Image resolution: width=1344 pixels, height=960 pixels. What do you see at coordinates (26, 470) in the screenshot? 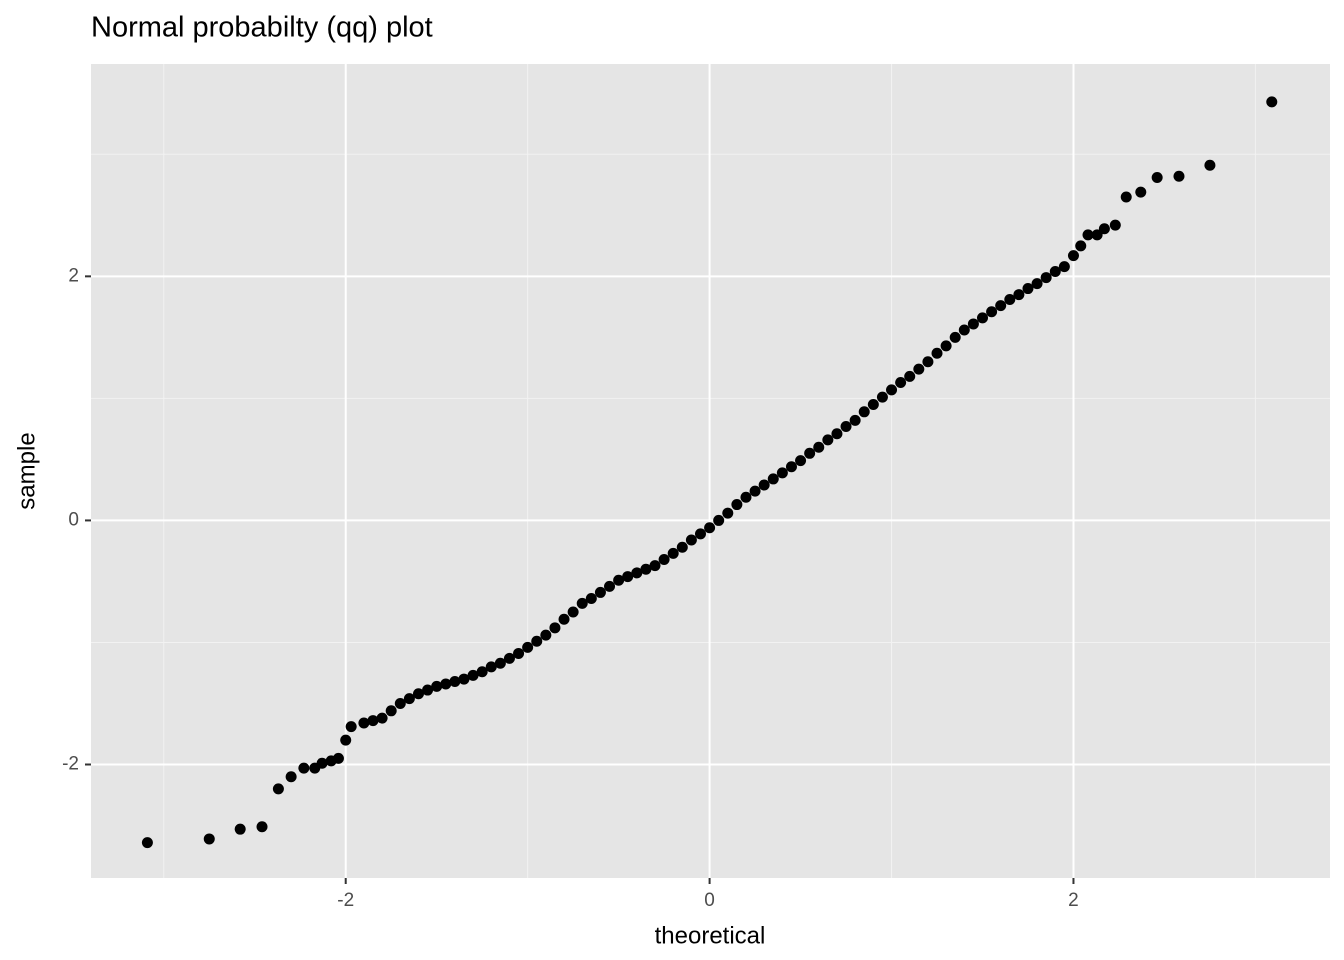
I see `y-axis-title: sample` at bounding box center [26, 470].